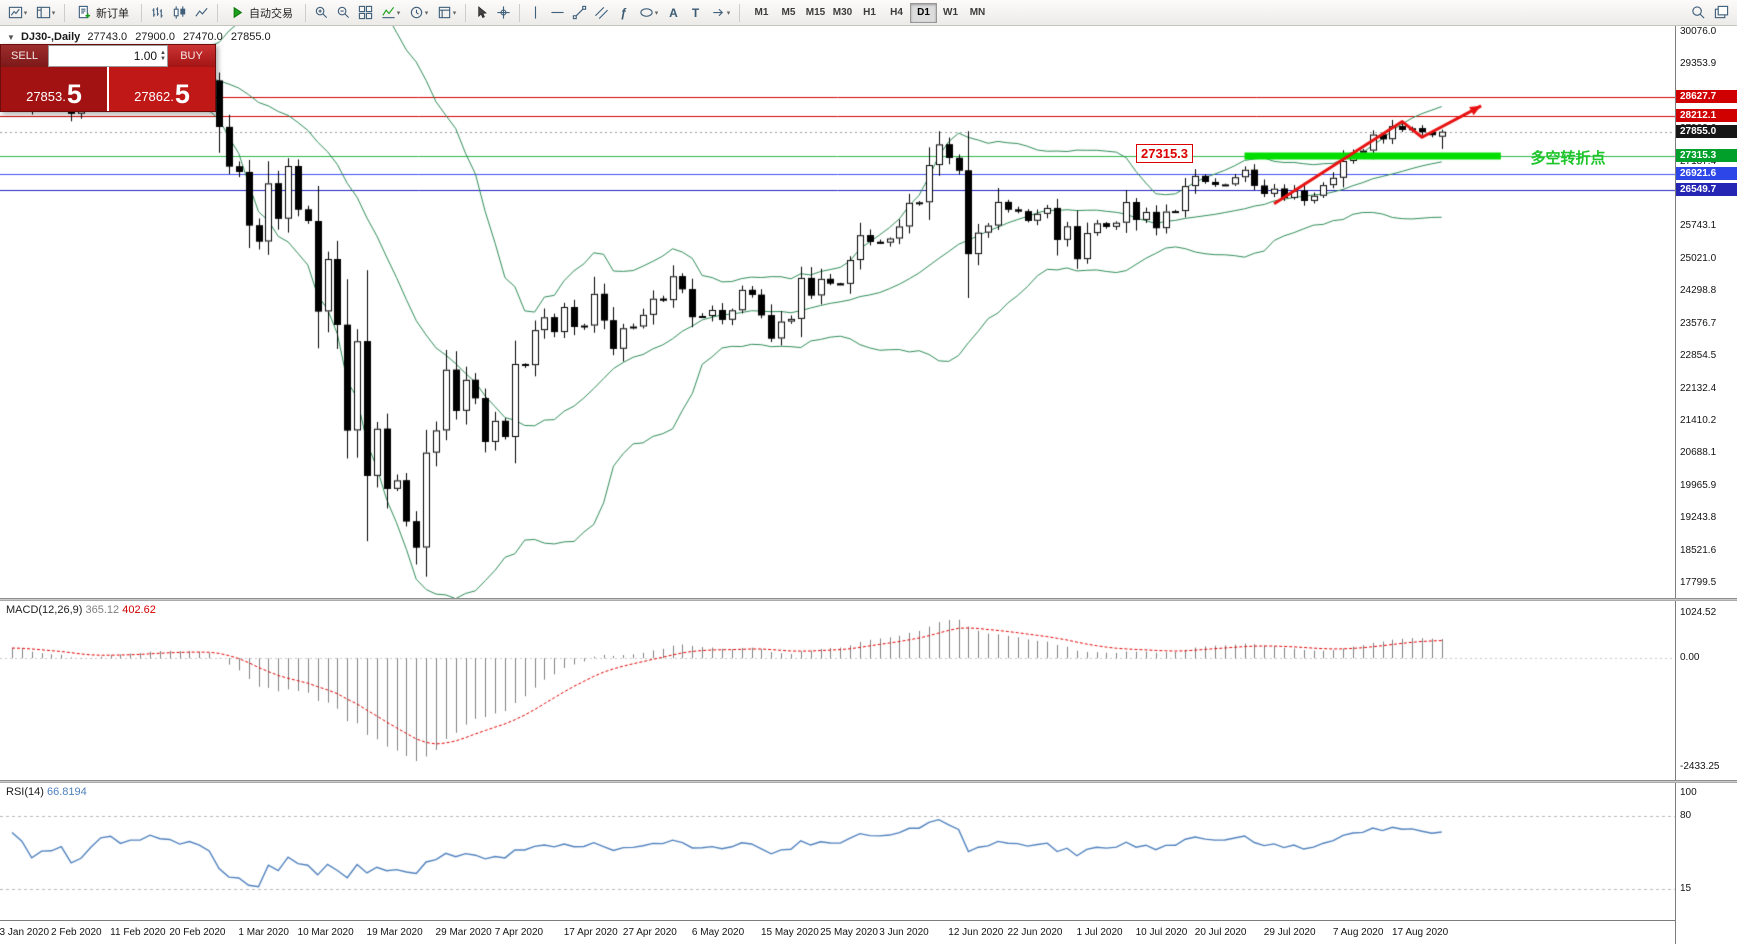 This screenshot has height=944, width=1737. What do you see at coordinates (788, 12) in the screenshot?
I see `timeframe-m5: M5` at bounding box center [788, 12].